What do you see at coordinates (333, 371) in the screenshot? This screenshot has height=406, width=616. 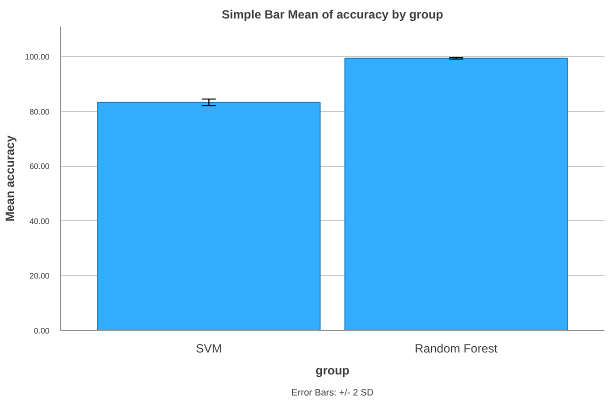 I see `x-axis-title: group` at bounding box center [333, 371].